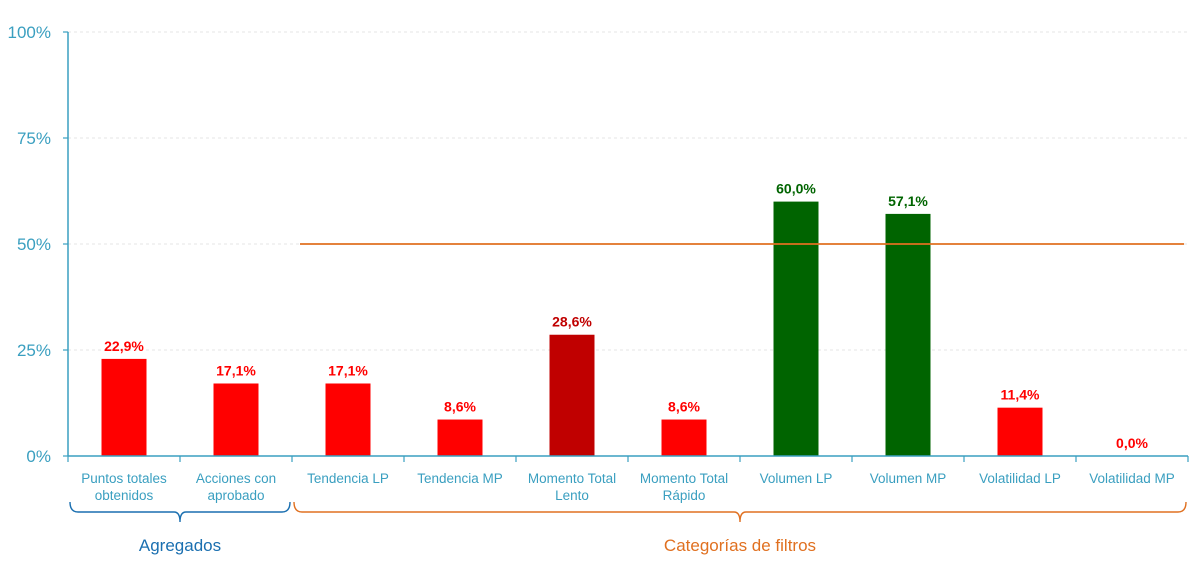  I want to click on data-label: 0,0%, so click(1132, 443).